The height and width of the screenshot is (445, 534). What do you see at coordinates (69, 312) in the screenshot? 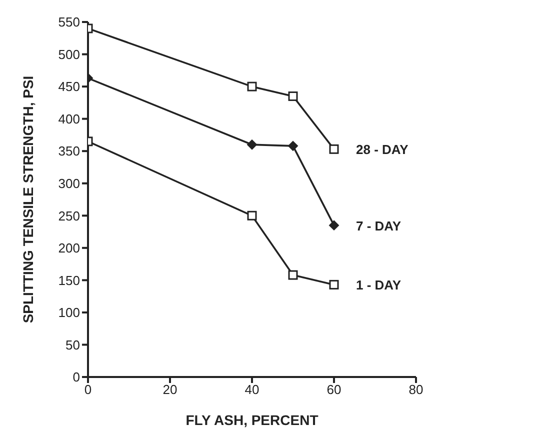
I see `y-tick-label: 100` at bounding box center [69, 312].